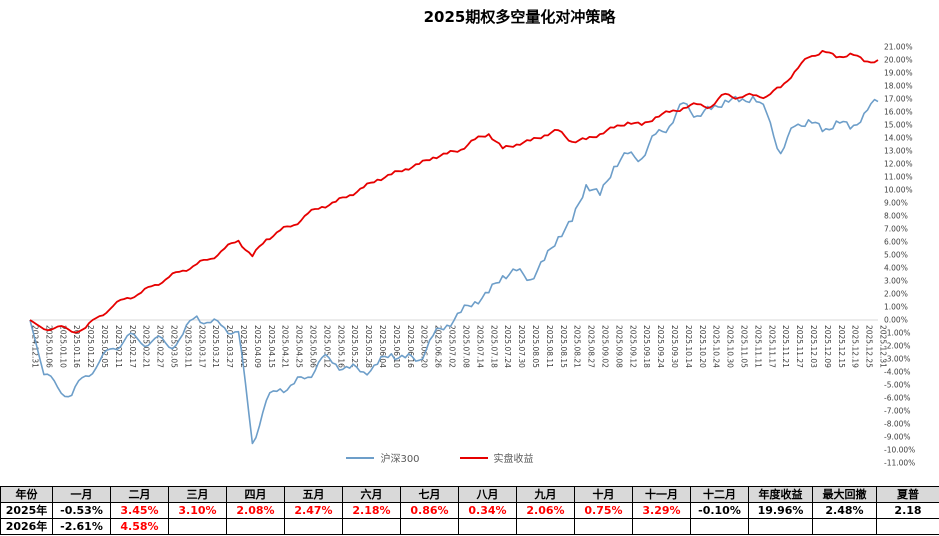 The image size is (939, 536). I want to click on value-cell: 3.29%, so click(661, 510).